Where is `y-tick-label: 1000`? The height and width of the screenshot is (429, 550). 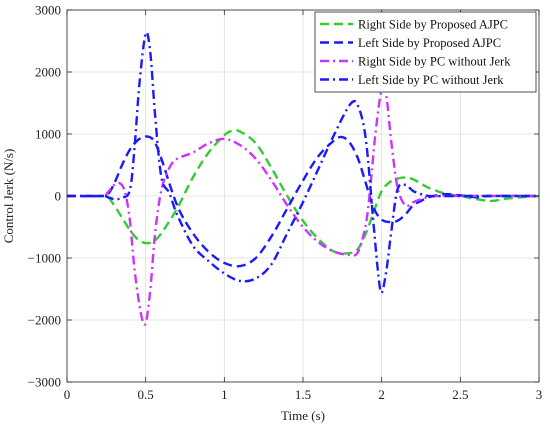
y-tick-label: 1000 is located at coordinates (48, 134).